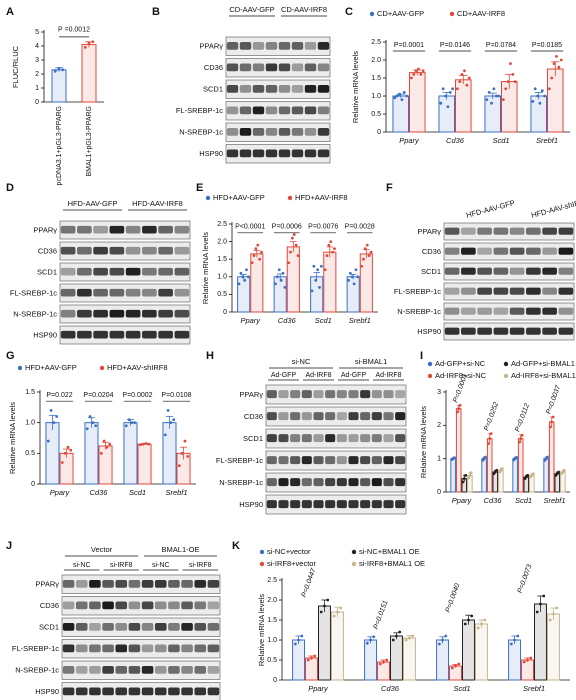 The height and width of the screenshot is (700, 576). I want to click on row-label: FL-SREBP-1c, so click(199, 110).